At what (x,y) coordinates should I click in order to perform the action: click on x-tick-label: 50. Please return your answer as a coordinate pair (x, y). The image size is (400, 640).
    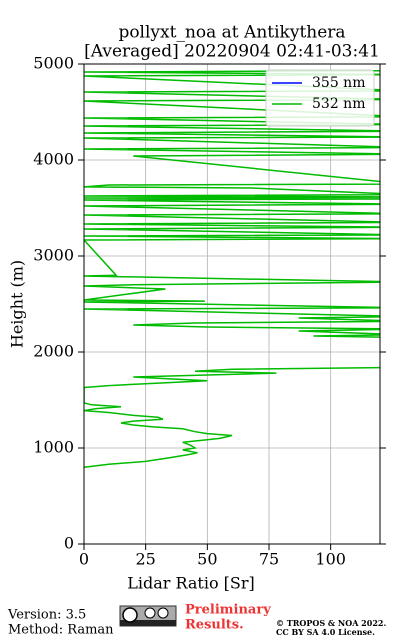
    Looking at the image, I should click on (207, 559).